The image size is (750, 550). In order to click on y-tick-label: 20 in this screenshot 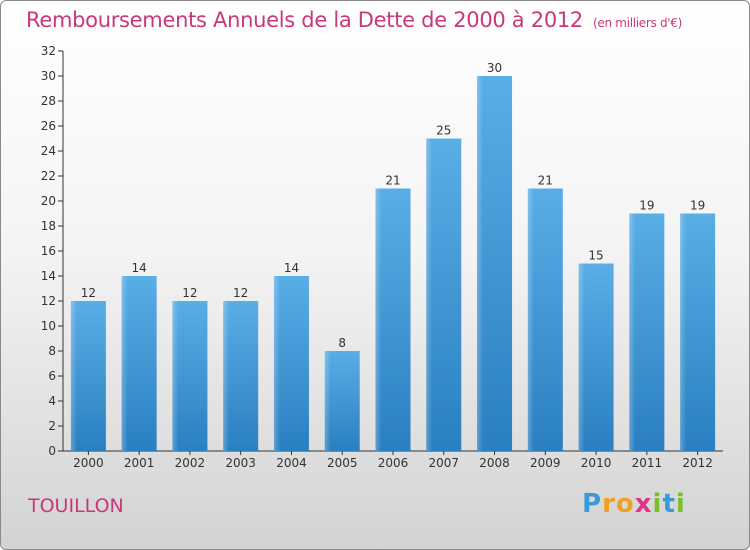, I will do `click(48, 201)`.